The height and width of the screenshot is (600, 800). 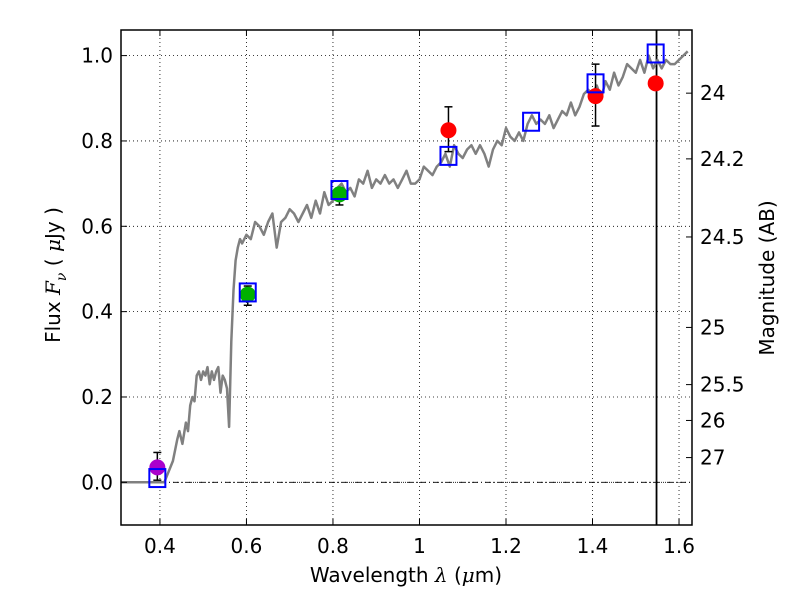 What do you see at coordinates (722, 385) in the screenshot?
I see `magnitude-tick-label: 25.5` at bounding box center [722, 385].